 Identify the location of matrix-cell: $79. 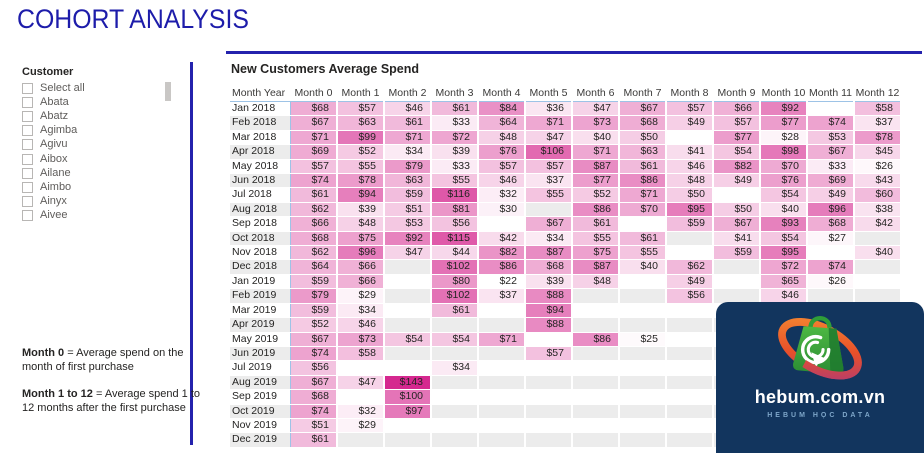
(408, 167).